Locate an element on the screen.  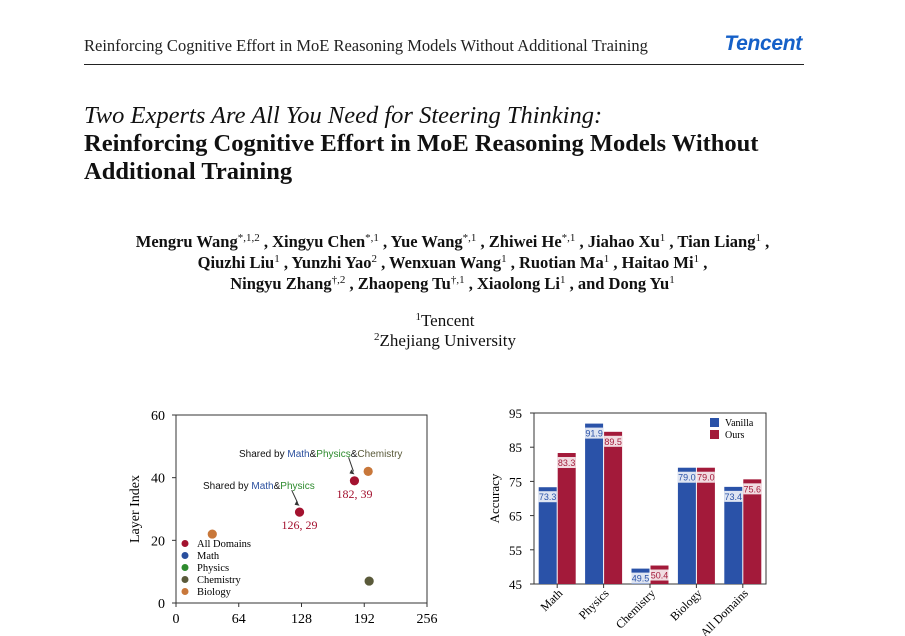
legend-label: Ours is located at coordinates (735, 435).